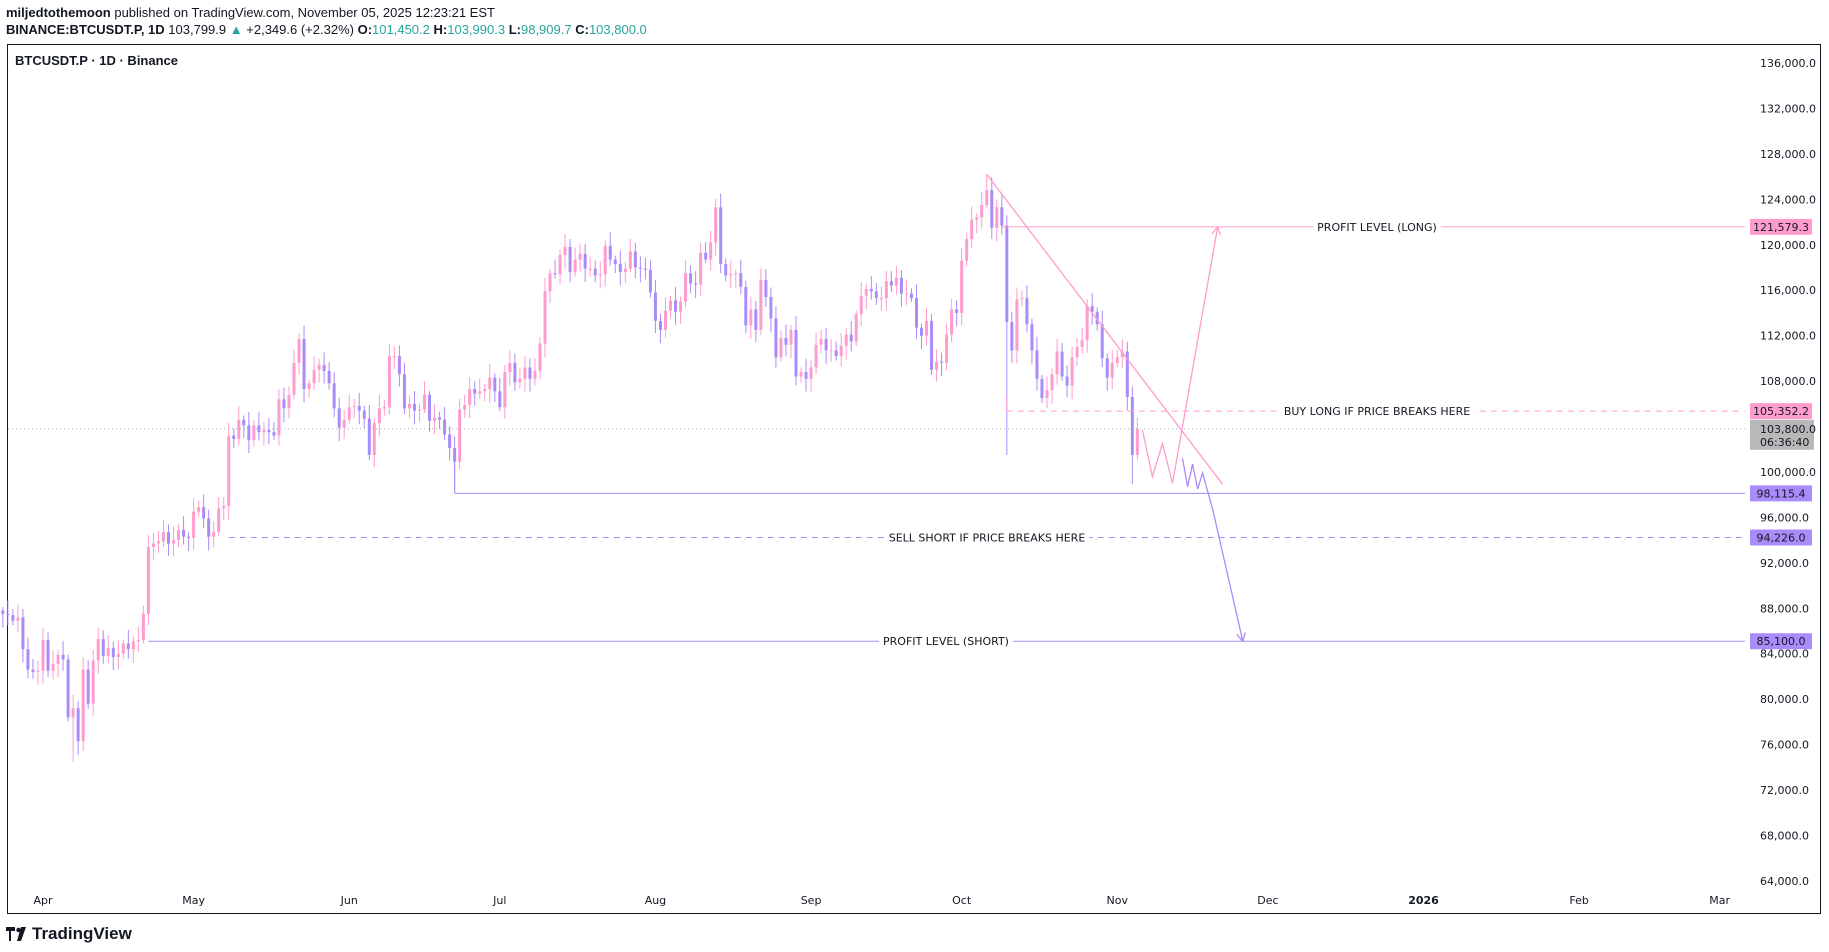  I want to click on current-price-tag, so click(1782, 434).